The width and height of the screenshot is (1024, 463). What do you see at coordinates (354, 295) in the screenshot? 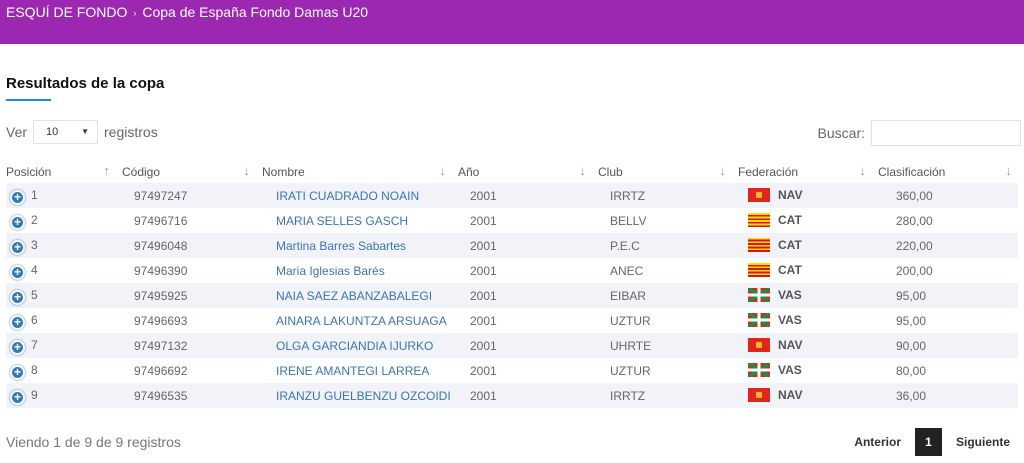
I see `cell-nombre-link: NAIA SAEZ ABANZABALEGI` at bounding box center [354, 295].